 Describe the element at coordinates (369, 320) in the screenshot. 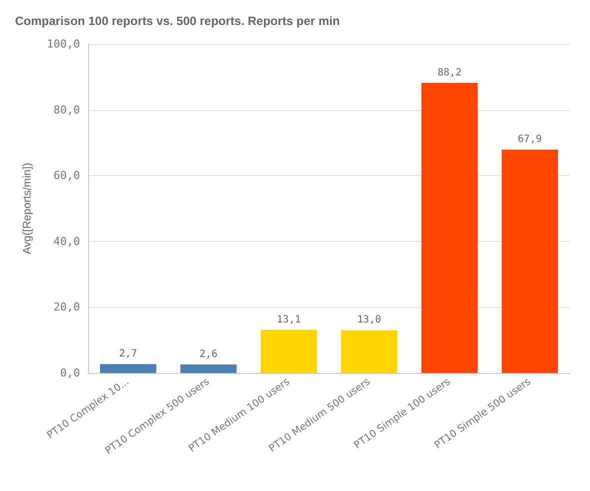

I see `data-label: 13,0` at that location.